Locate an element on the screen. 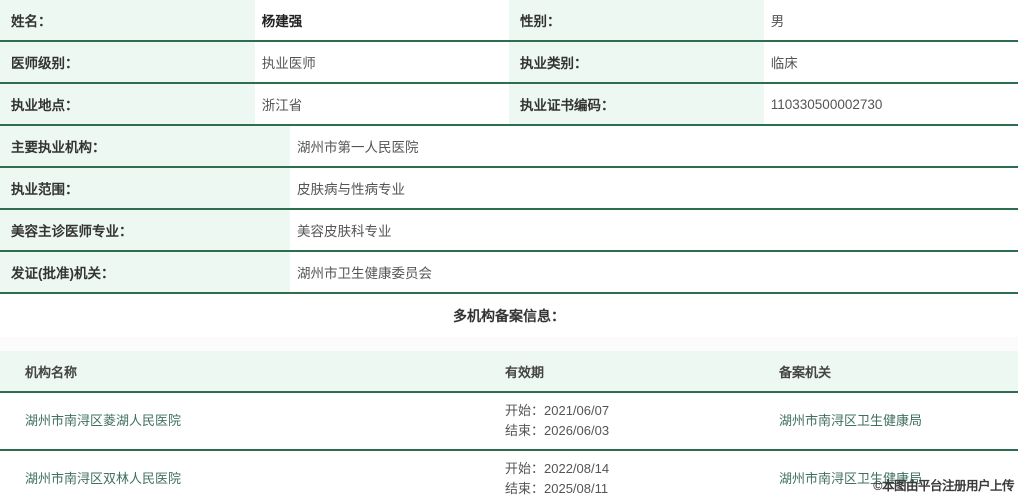 This screenshot has width=1018, height=497. value-issuing-authority: 湖州市卫生健康委员会 is located at coordinates (654, 272).